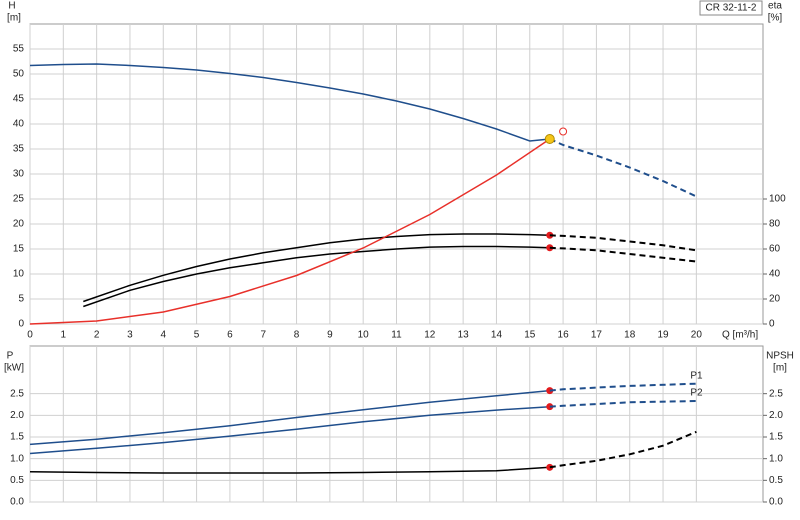 This screenshot has width=800, height=520. Describe the element at coordinates (780, 368) in the screenshot. I see `y2-axis-unit: [m]` at that location.